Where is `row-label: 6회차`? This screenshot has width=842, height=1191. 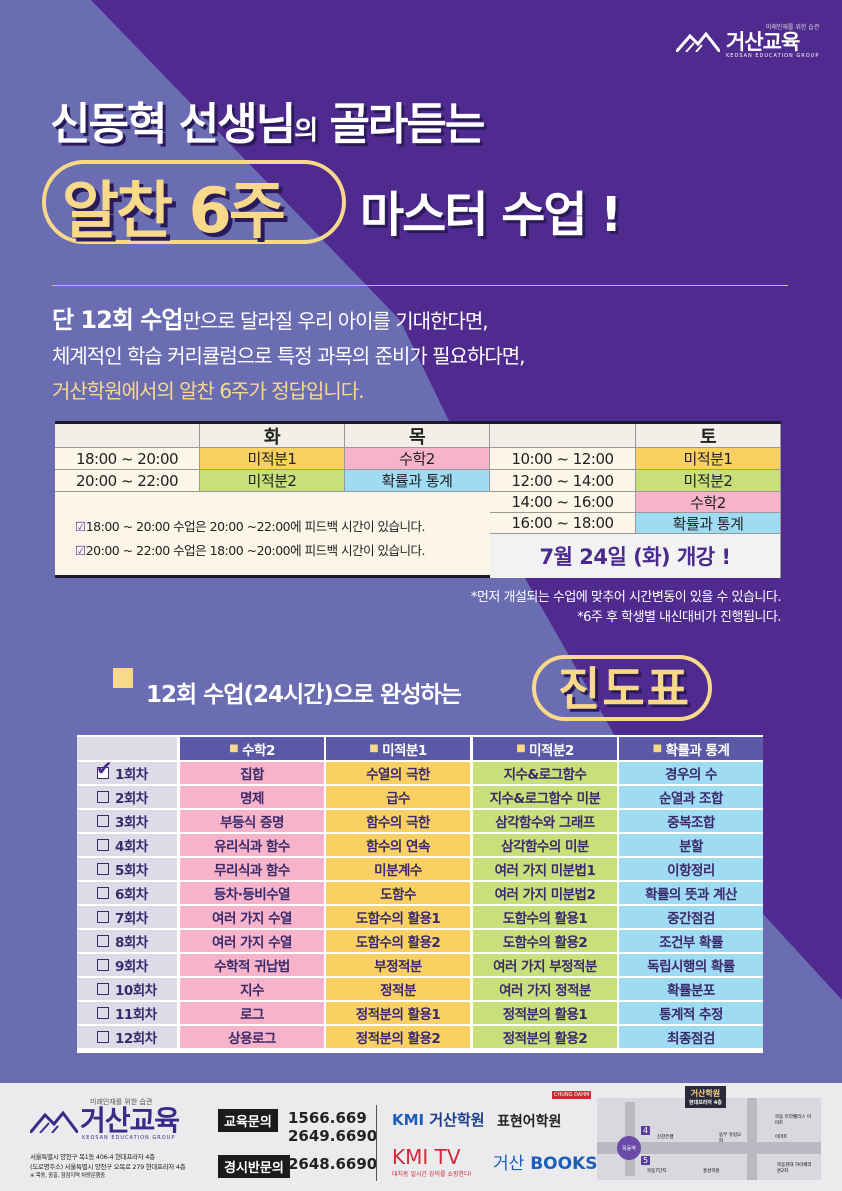
row-label: 6회차 is located at coordinates (127, 893).